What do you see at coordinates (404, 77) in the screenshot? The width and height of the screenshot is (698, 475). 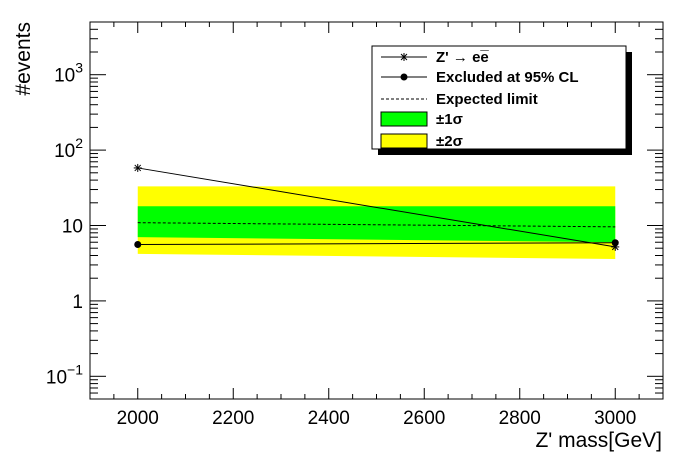 I see `dot-marker-icon` at bounding box center [404, 77].